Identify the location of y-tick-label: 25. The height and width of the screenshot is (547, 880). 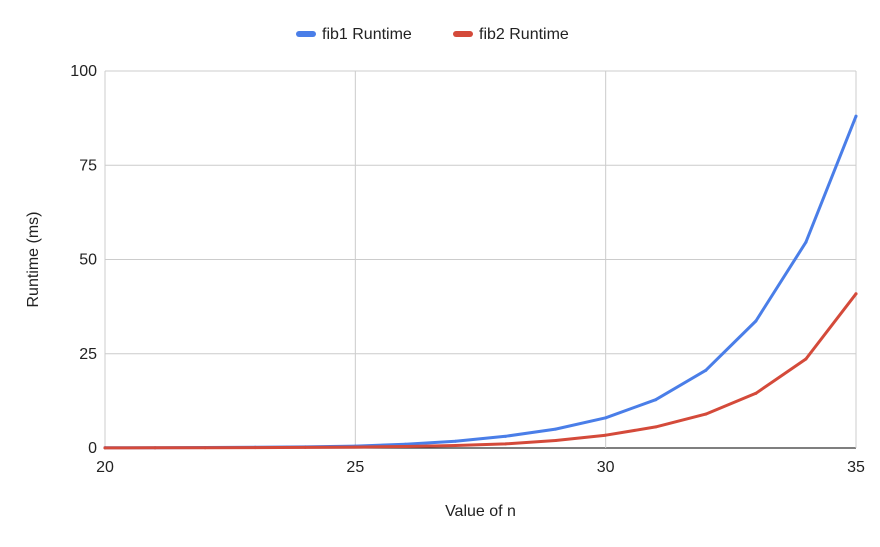
(88, 354).